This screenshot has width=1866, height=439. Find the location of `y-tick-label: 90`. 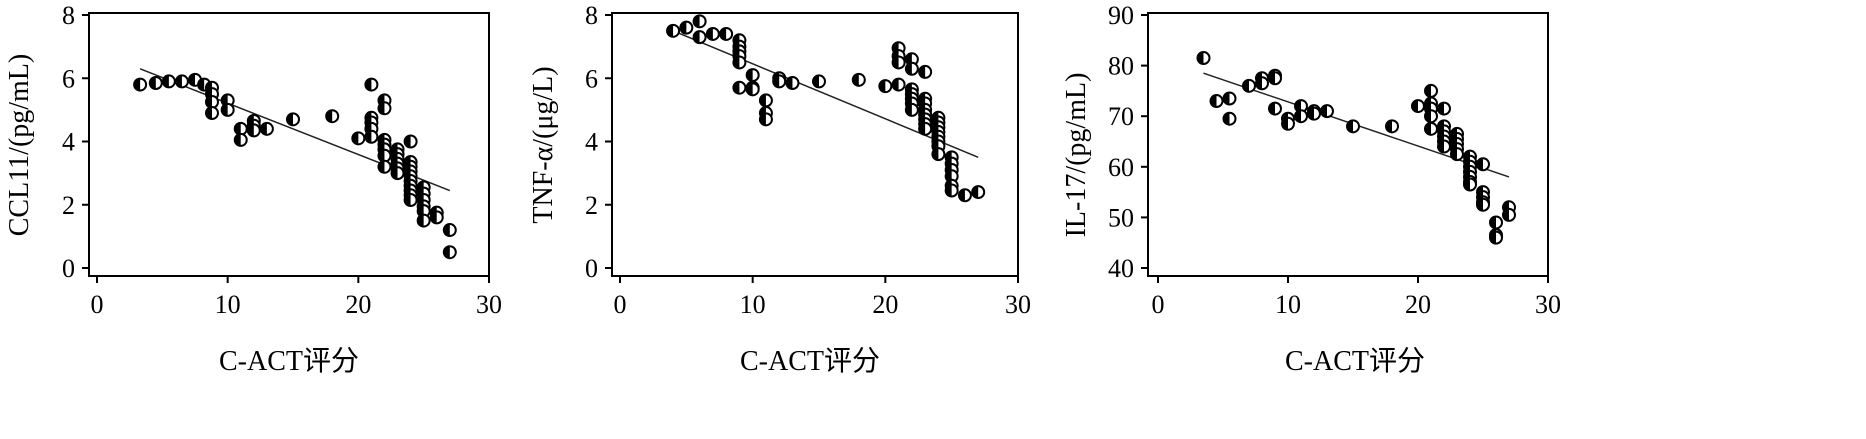

y-tick-label: 90 is located at coordinates (1121, 15).